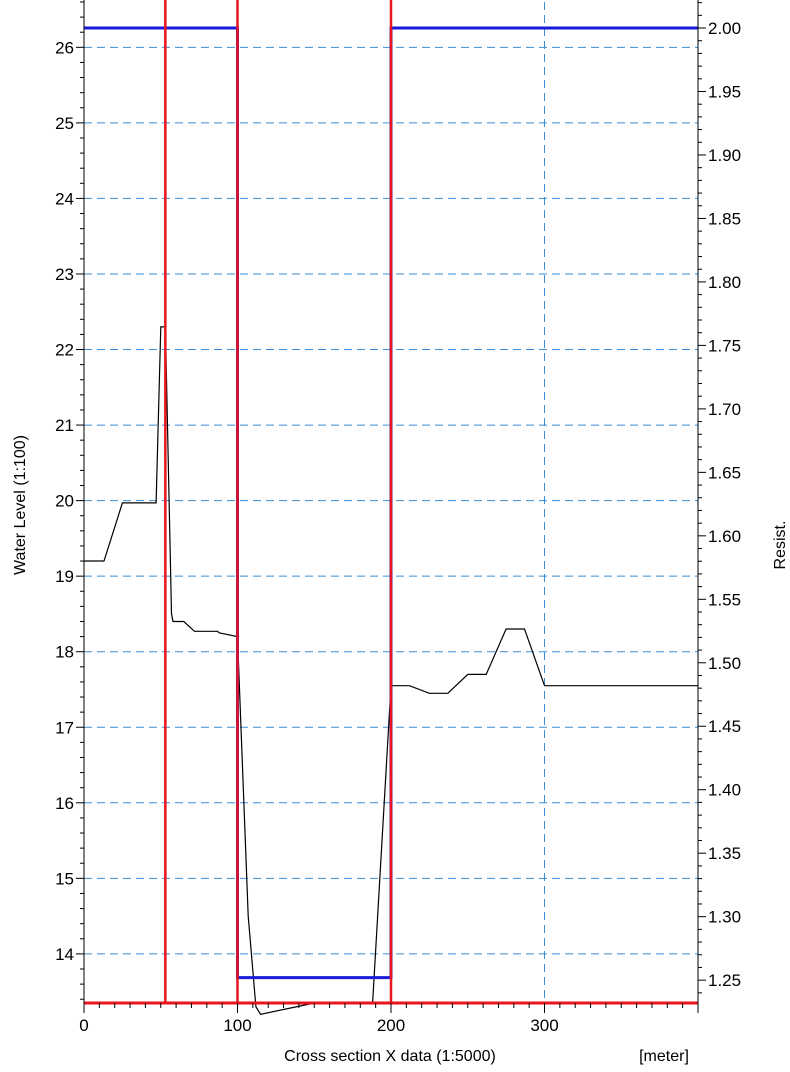 This screenshot has width=790, height=1072. Describe the element at coordinates (64, 47) in the screenshot. I see `y-tick-label: 26` at that location.